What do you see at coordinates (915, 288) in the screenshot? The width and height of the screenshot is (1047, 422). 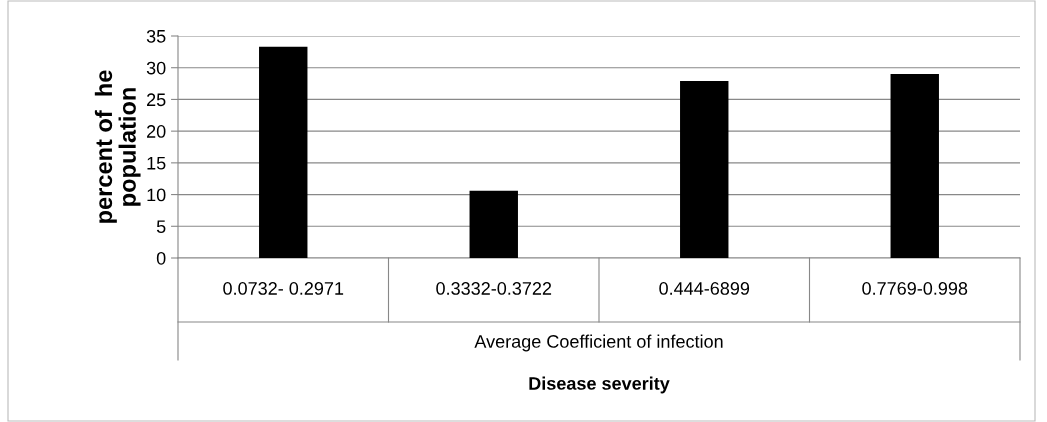 I see `x-tick-label: 0.7769-0.998` at bounding box center [915, 288].